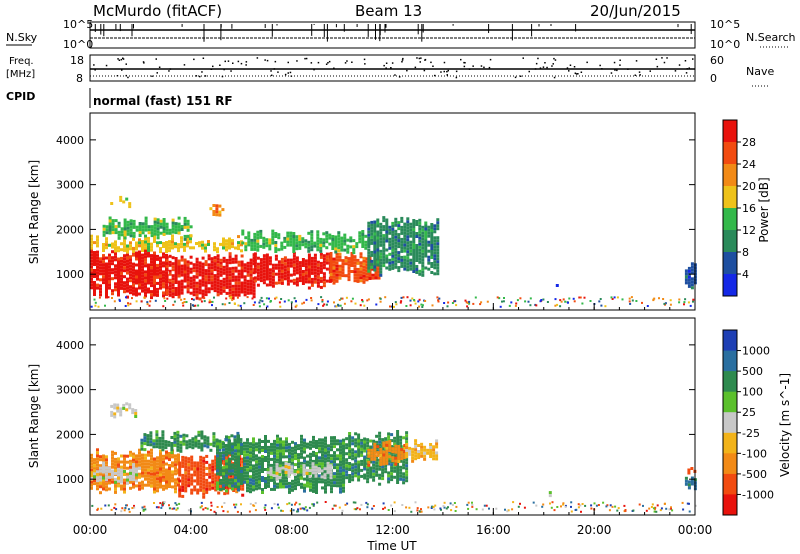  What do you see at coordinates (392, 530) in the screenshot?
I see `velocity-xtick-label: 12:00` at bounding box center [392, 530].